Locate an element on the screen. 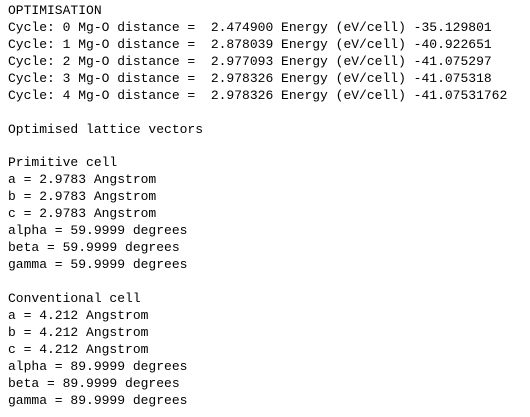  section-title: OPTIMISATION is located at coordinates (55, 10).